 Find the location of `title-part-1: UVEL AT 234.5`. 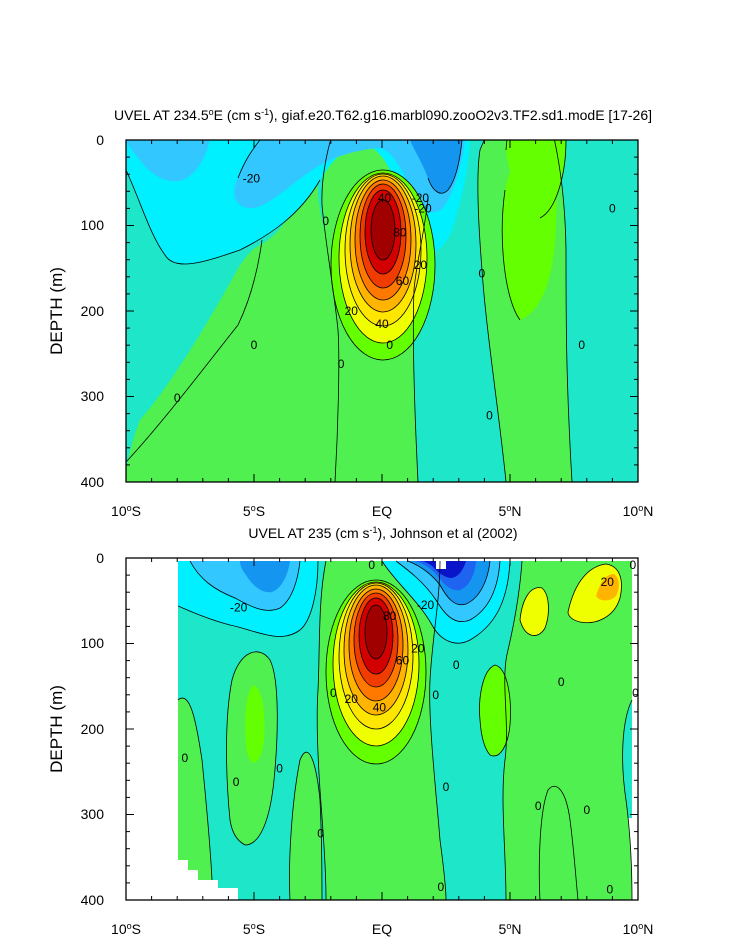

title-part-1: UVEL AT 234.5 is located at coordinates (161, 115).